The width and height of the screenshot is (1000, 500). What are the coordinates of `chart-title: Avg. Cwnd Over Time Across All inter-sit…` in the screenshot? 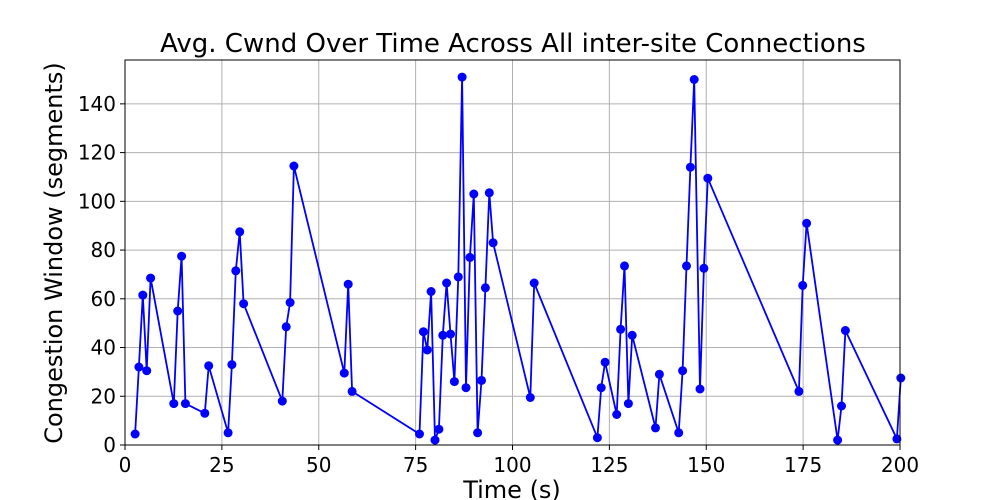 It's located at (513, 44).